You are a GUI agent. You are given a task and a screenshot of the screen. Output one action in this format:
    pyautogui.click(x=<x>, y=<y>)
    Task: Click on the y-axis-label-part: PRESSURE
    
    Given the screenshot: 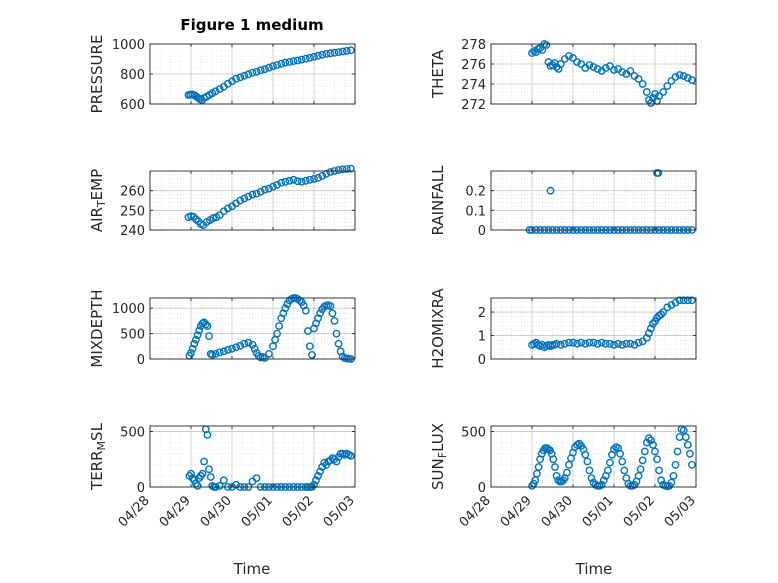 What is the action you would take?
    pyautogui.click(x=97, y=74)
    